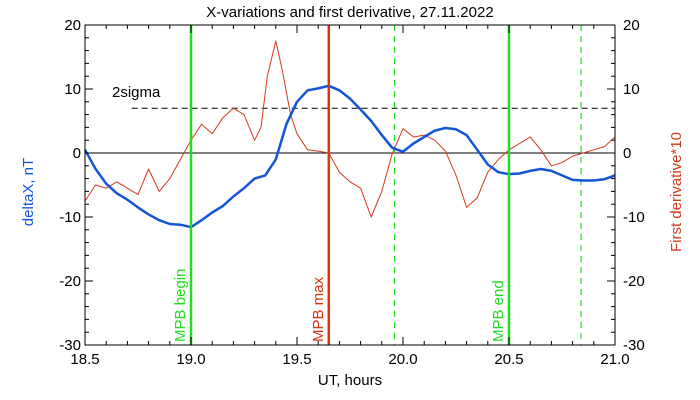  What do you see at coordinates (676, 192) in the screenshot?
I see `y-axis-title-right: First derivative*10` at bounding box center [676, 192].